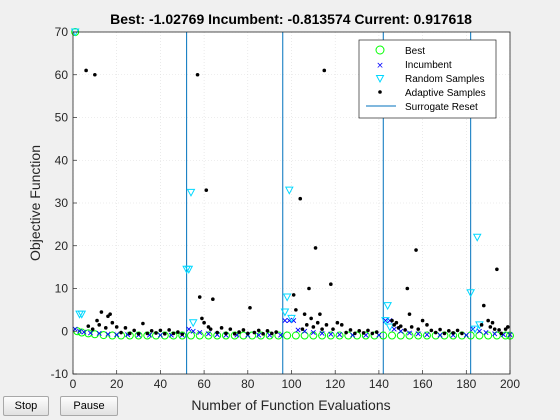  What do you see at coordinates (380, 79) in the screenshot?
I see `legend-random-marker` at bounding box center [380, 79].